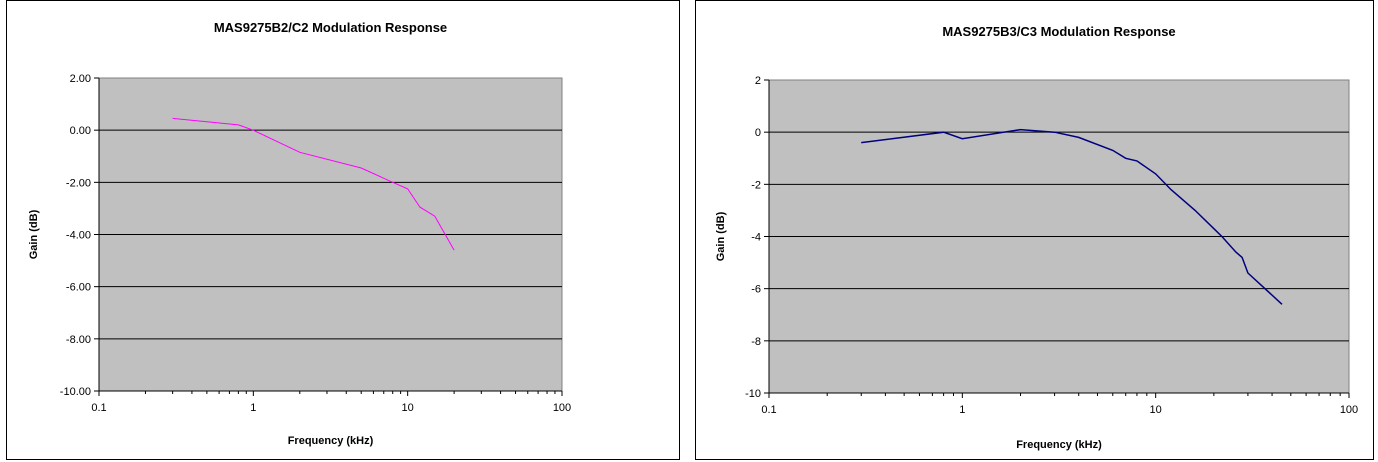 The height and width of the screenshot is (462, 1378). Describe the element at coordinates (80, 79) in the screenshot. I see `y-tick-label: 2.00` at that location.